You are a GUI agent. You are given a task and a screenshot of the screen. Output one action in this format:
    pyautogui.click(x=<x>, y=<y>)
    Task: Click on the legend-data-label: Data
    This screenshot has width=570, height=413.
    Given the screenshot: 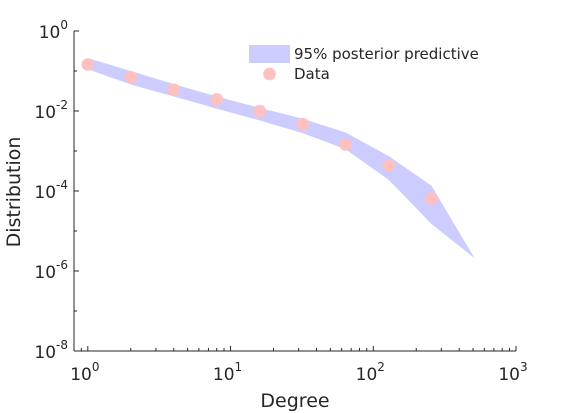 What is the action you would take?
    pyautogui.click(x=312, y=74)
    